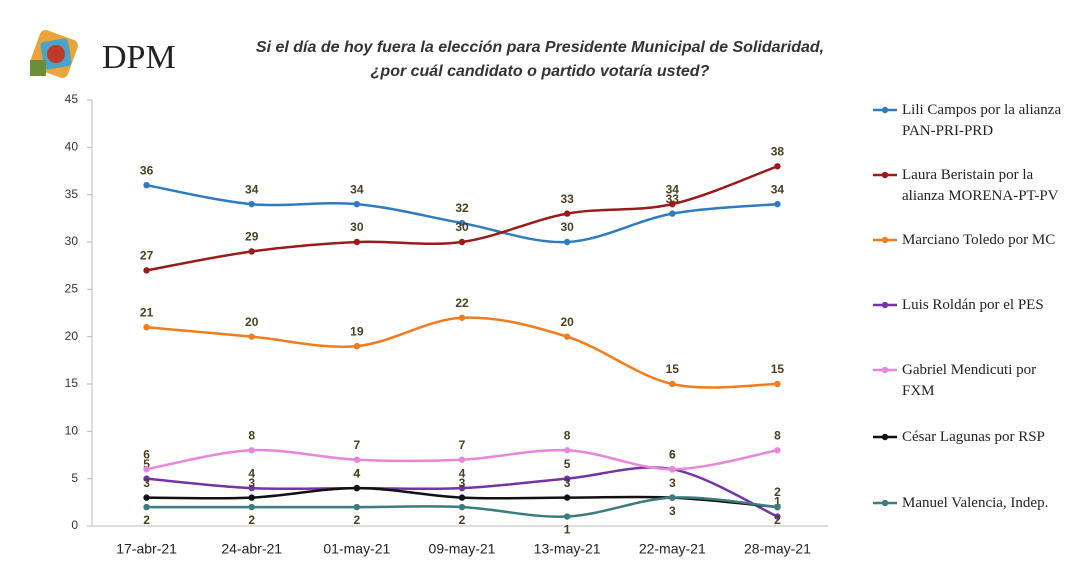 Image resolution: width=1080 pixels, height=583 pixels. I want to click on legend-item: Manuel Valencia, Indep., so click(967, 503).